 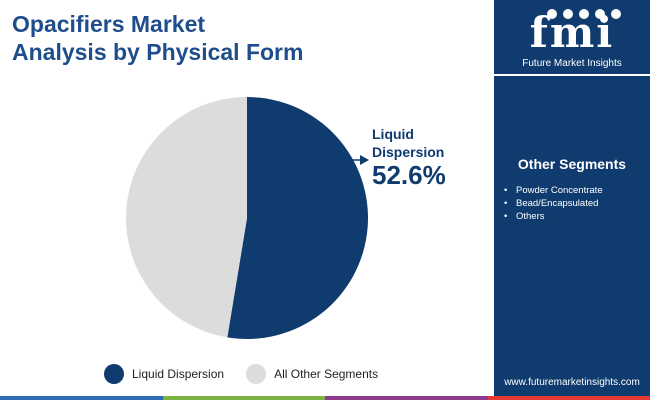 What do you see at coordinates (406, 398) in the screenshot?
I see `bottom-bar-segment-purple` at bounding box center [406, 398].